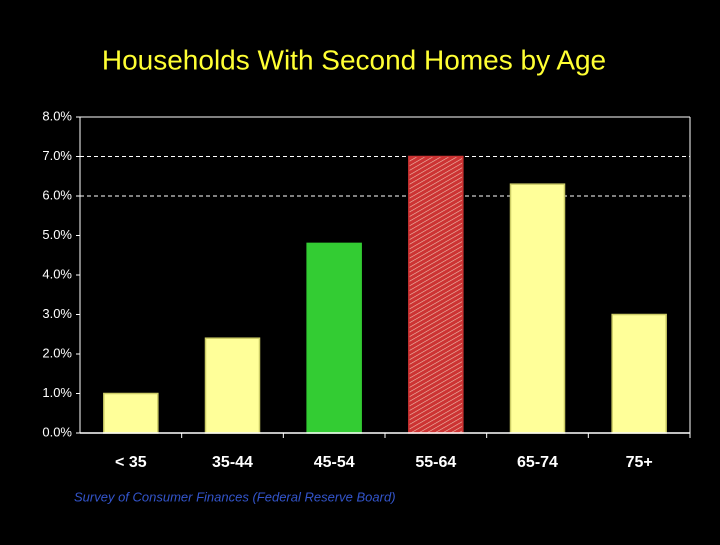  What do you see at coordinates (57, 234) in the screenshot?
I see `y-tick-label: 5.0%` at bounding box center [57, 234].